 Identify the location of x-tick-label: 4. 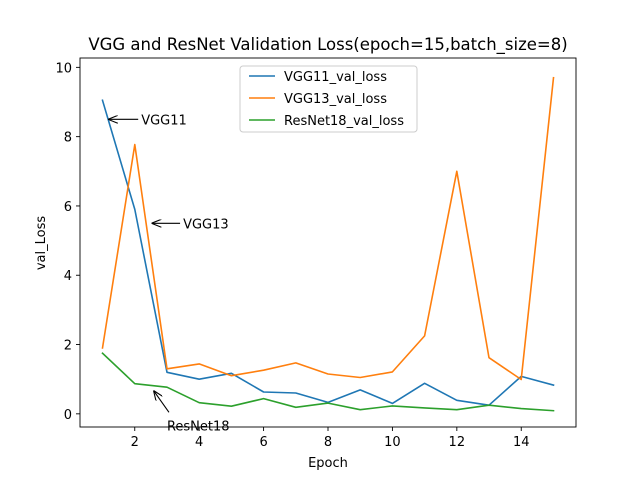
(199, 442).